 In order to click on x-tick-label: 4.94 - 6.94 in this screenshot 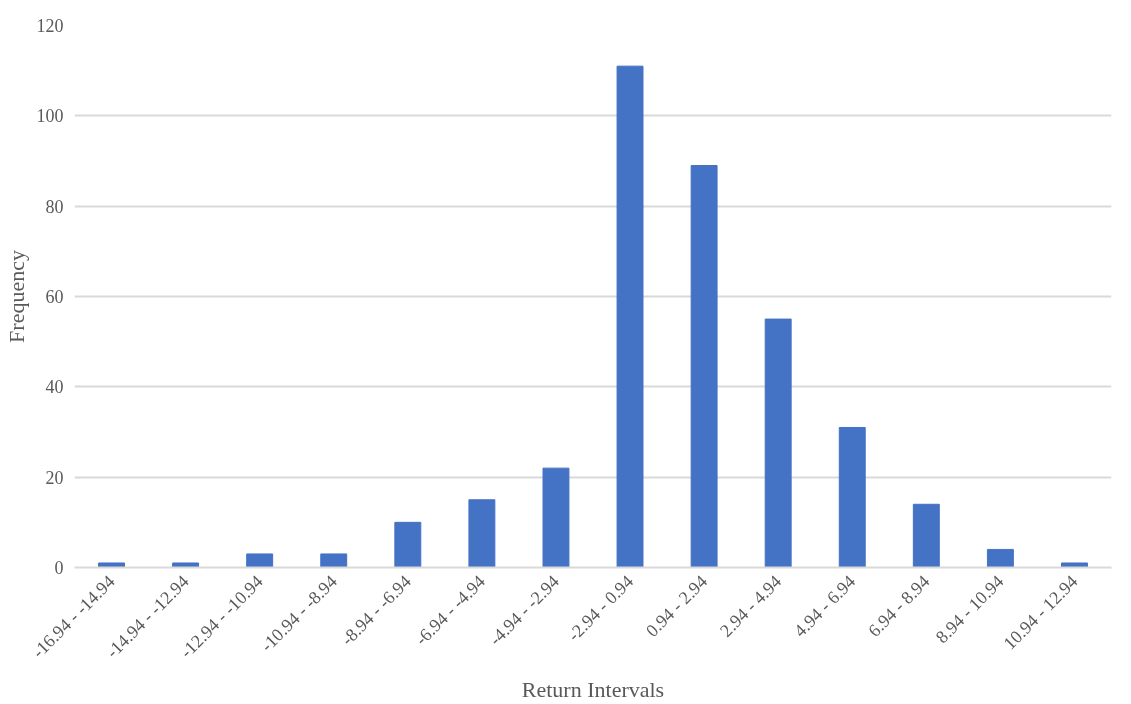, I will do `click(825, 606)`.